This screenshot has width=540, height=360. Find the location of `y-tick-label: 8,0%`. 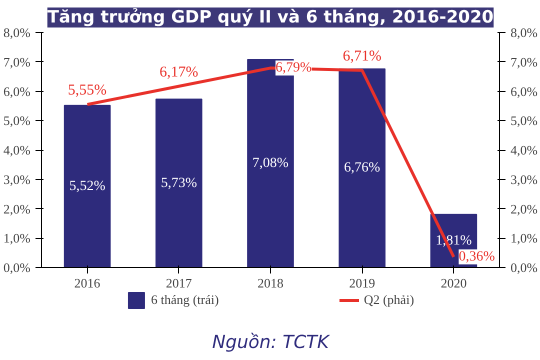

y-tick-label: 8,0% is located at coordinates (17, 32).